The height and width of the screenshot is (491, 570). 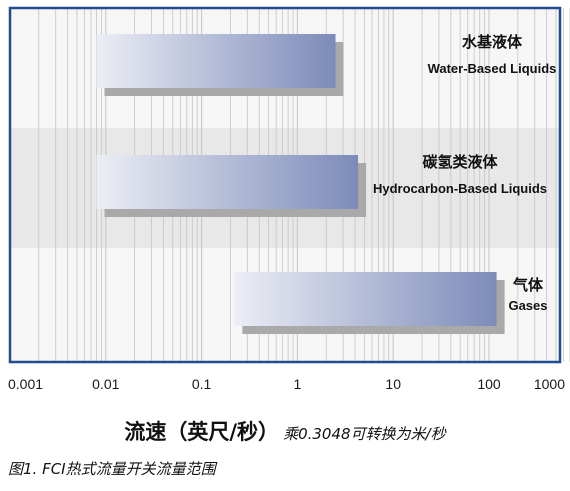 What do you see at coordinates (549, 384) in the screenshot?
I see `x-tick-label: 1000` at bounding box center [549, 384].